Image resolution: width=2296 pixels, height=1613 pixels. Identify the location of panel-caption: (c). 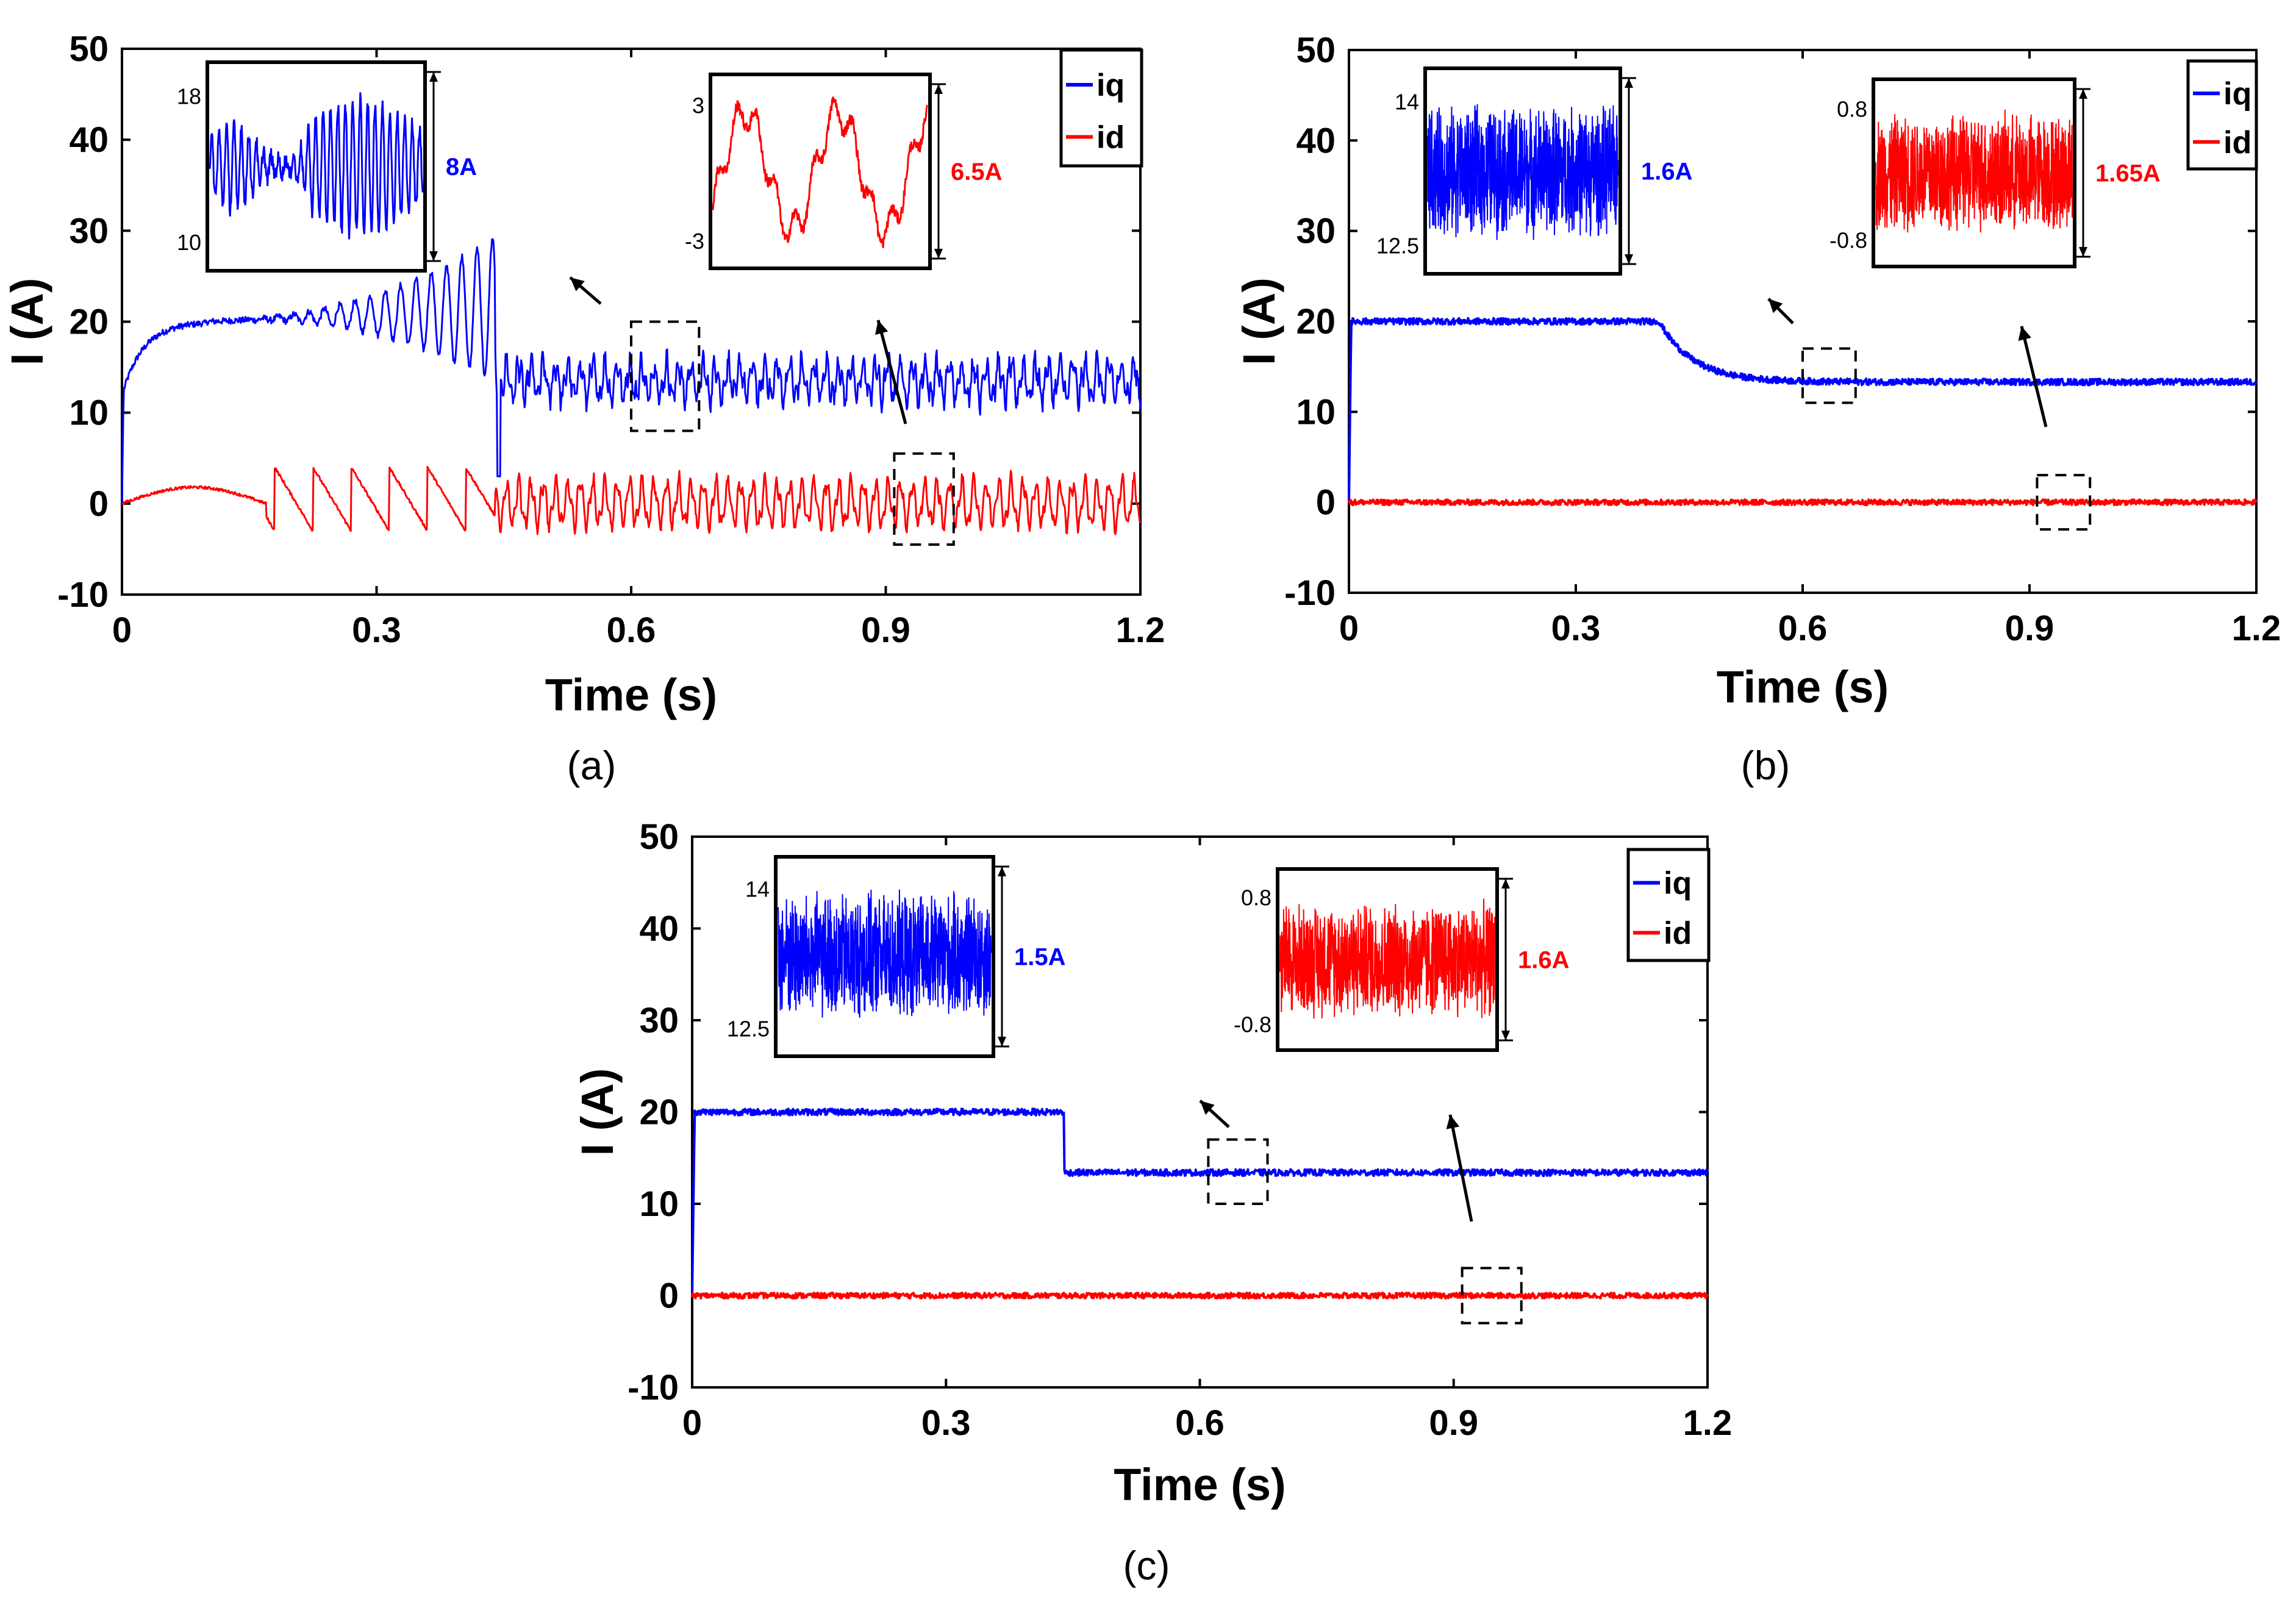
(1146, 1566).